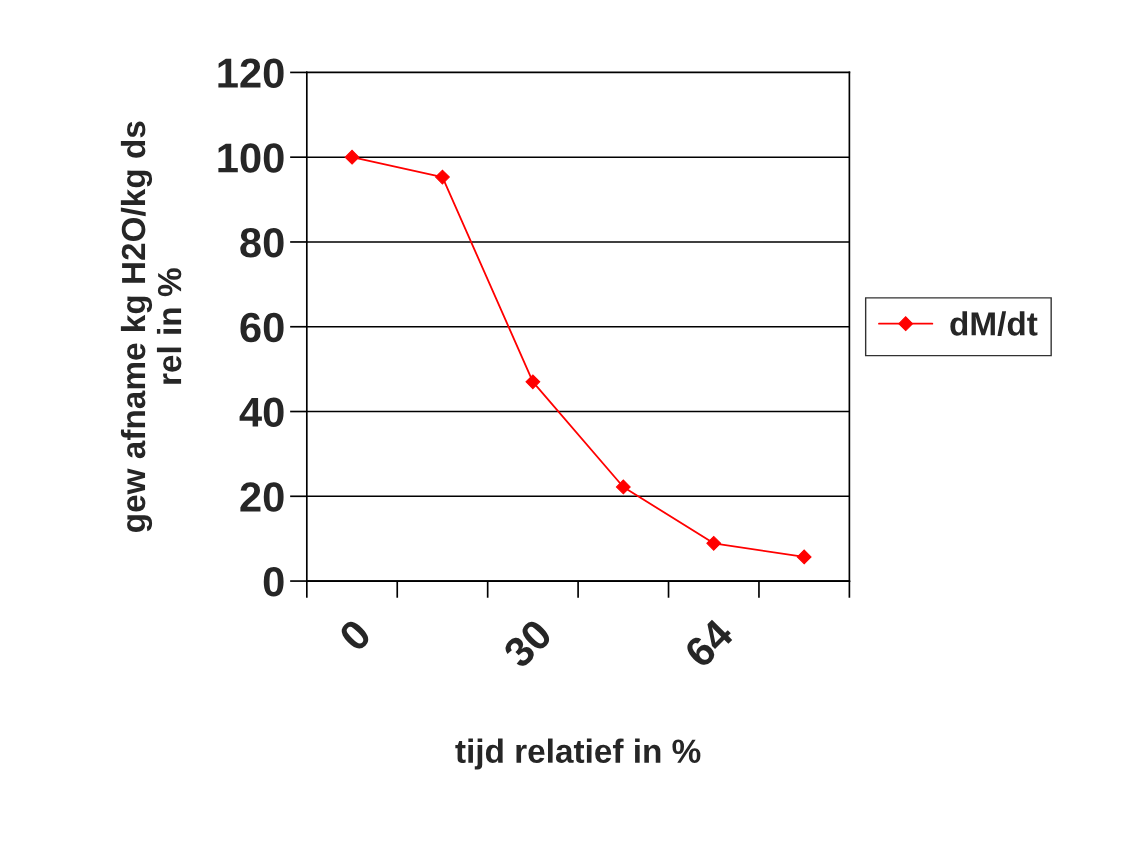  What do you see at coordinates (262, 327) in the screenshot?
I see `y-tick-label: 60` at bounding box center [262, 327].